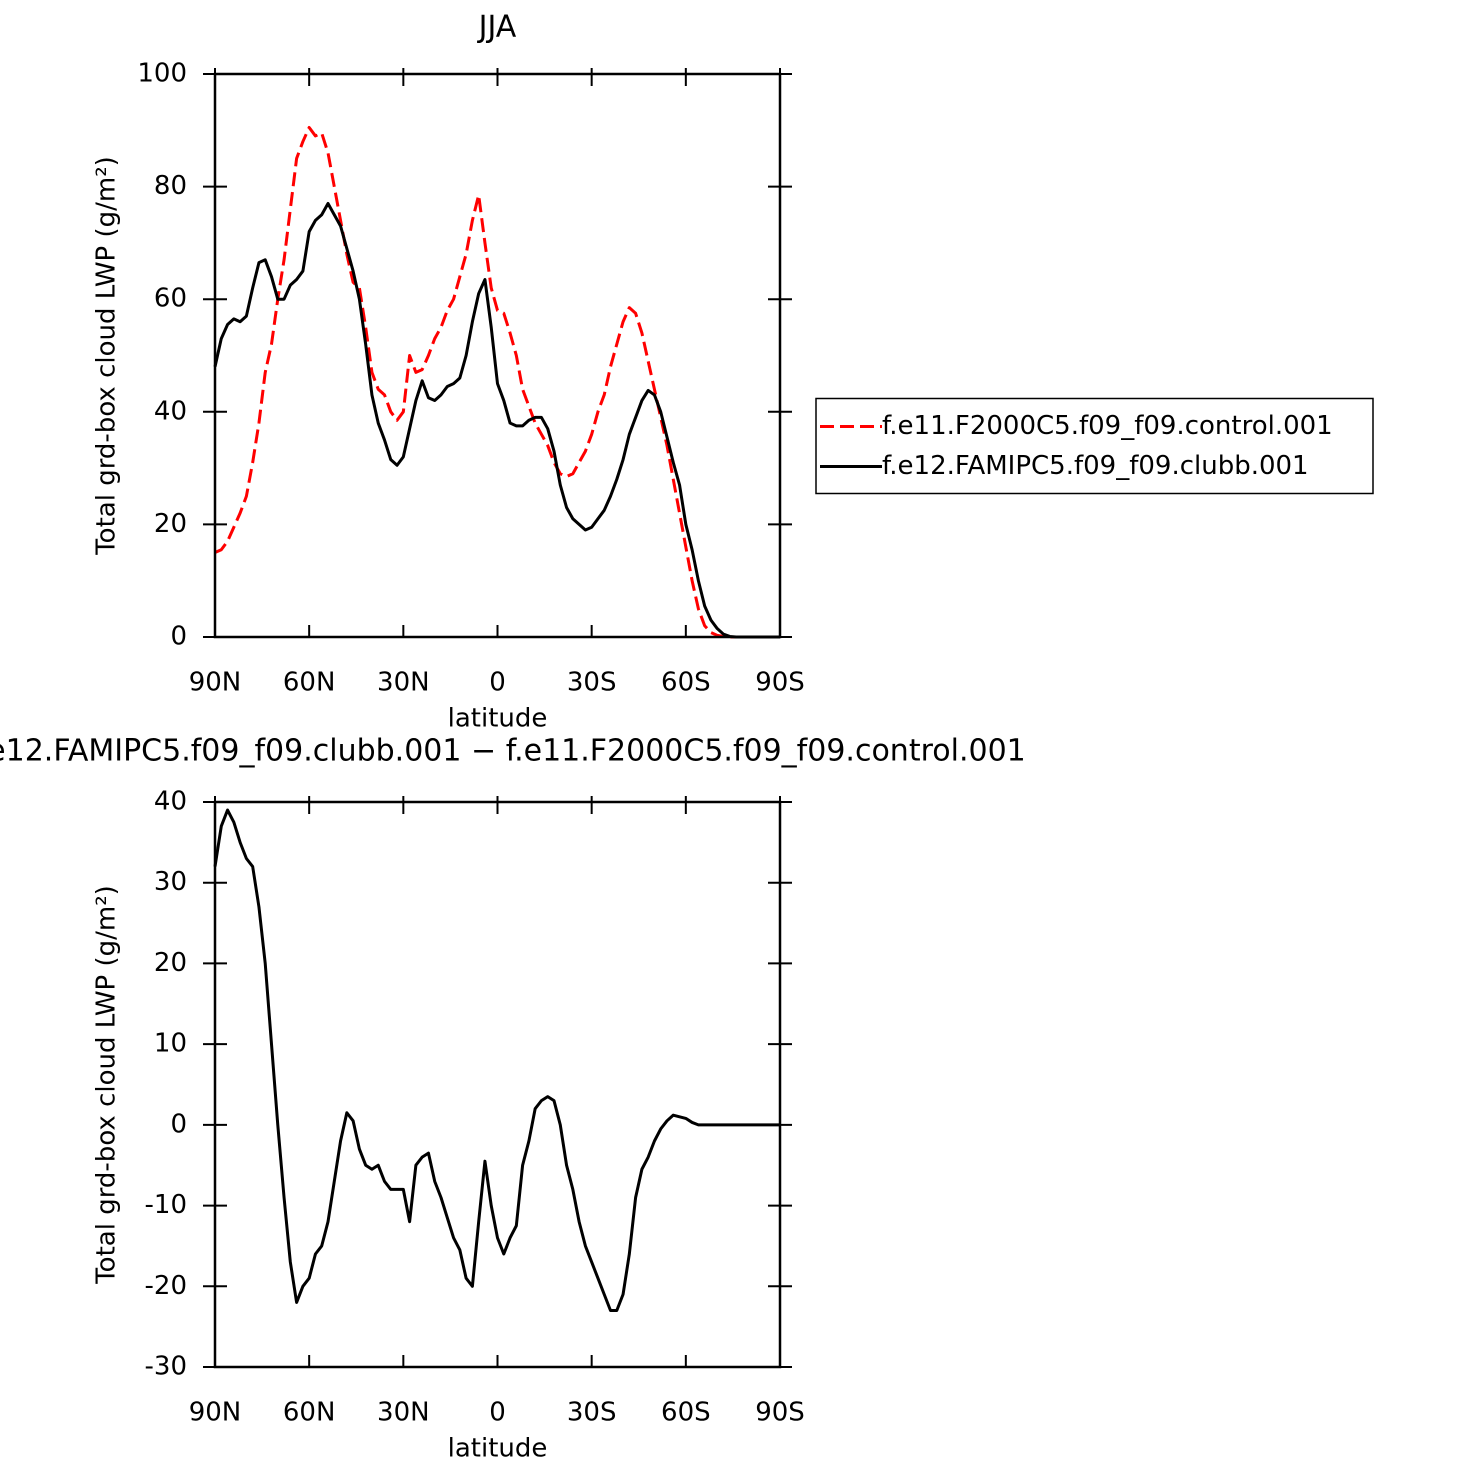 This screenshot has height=1469, width=1469. What do you see at coordinates (170, 882) in the screenshot?
I see `y-tick-label: 30` at bounding box center [170, 882].